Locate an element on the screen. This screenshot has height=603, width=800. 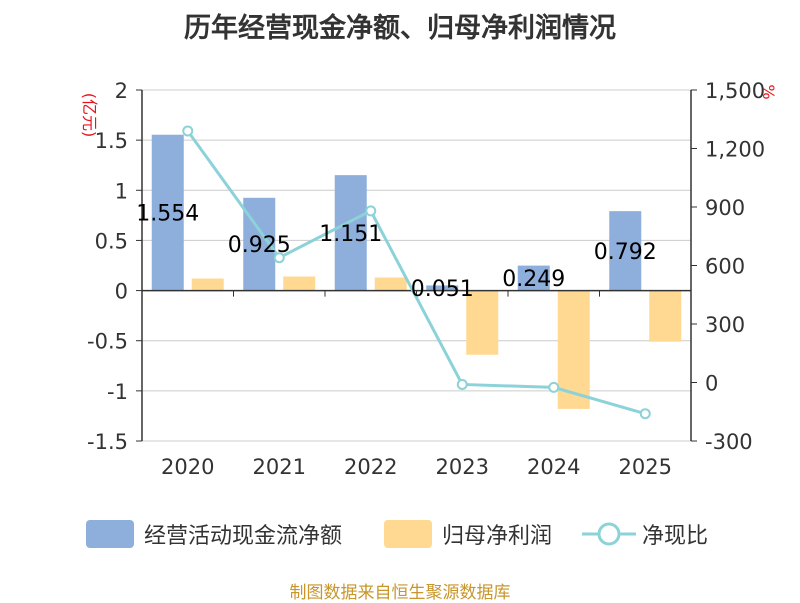
legend: 经营活动现金流净额 归母净利润 净现比 is located at coordinates (400, 536).